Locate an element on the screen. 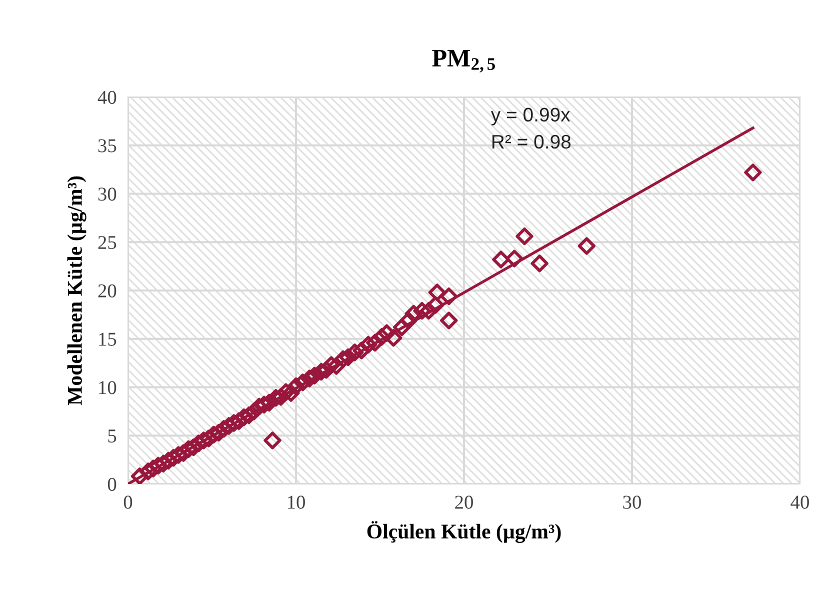 The height and width of the screenshot is (597, 832). y-tick-label: 10 is located at coordinates (107, 387).